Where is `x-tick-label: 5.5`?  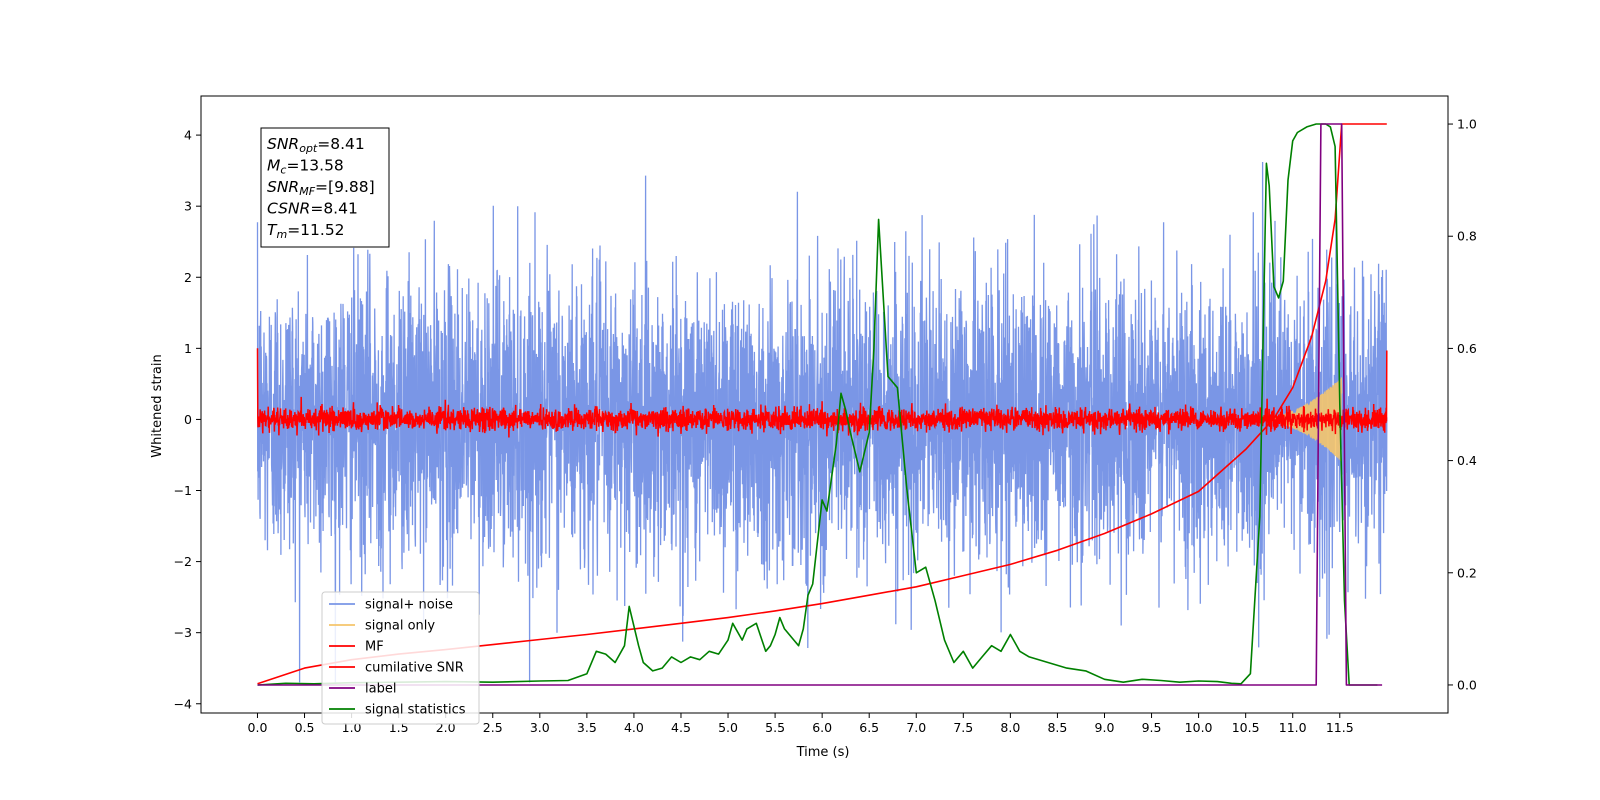 x-tick-label: 5.5 is located at coordinates (775, 727).